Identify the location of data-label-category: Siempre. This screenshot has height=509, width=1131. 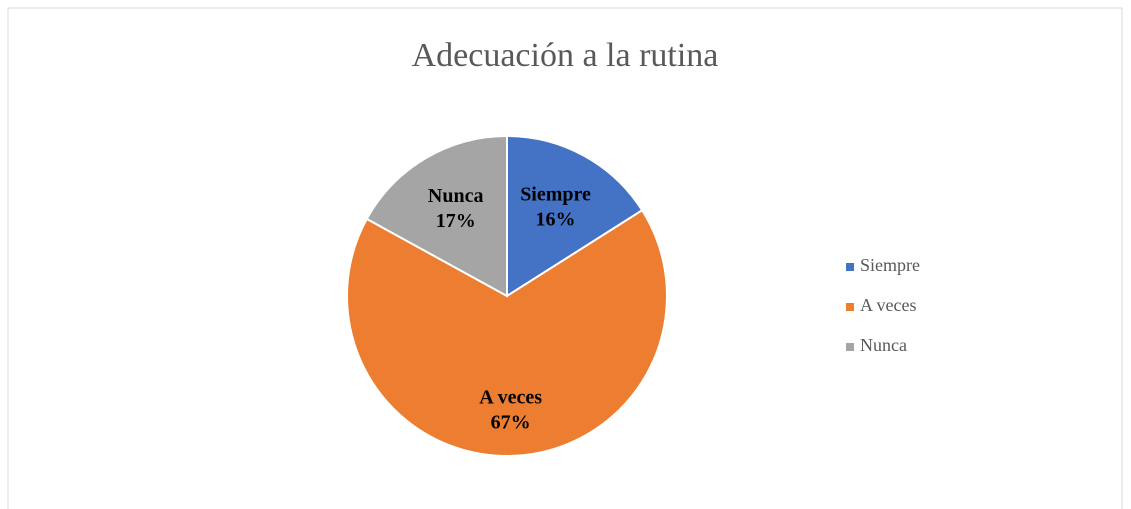
(555, 194).